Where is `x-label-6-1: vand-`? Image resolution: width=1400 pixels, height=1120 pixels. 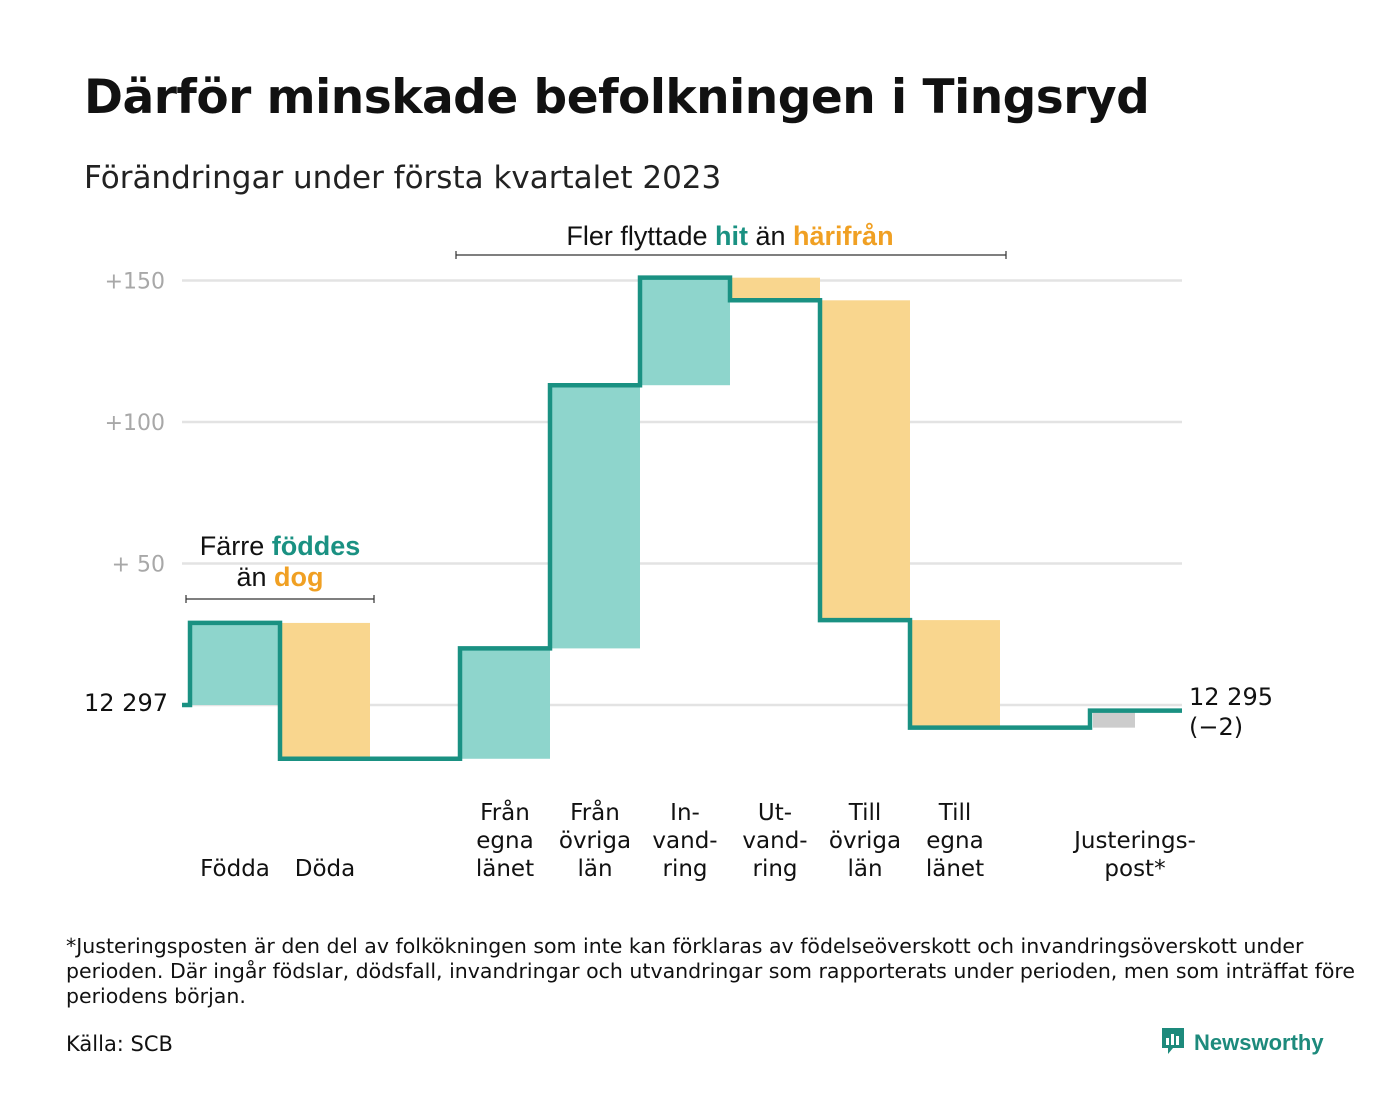
x-label-6-1: vand- is located at coordinates (774, 841).